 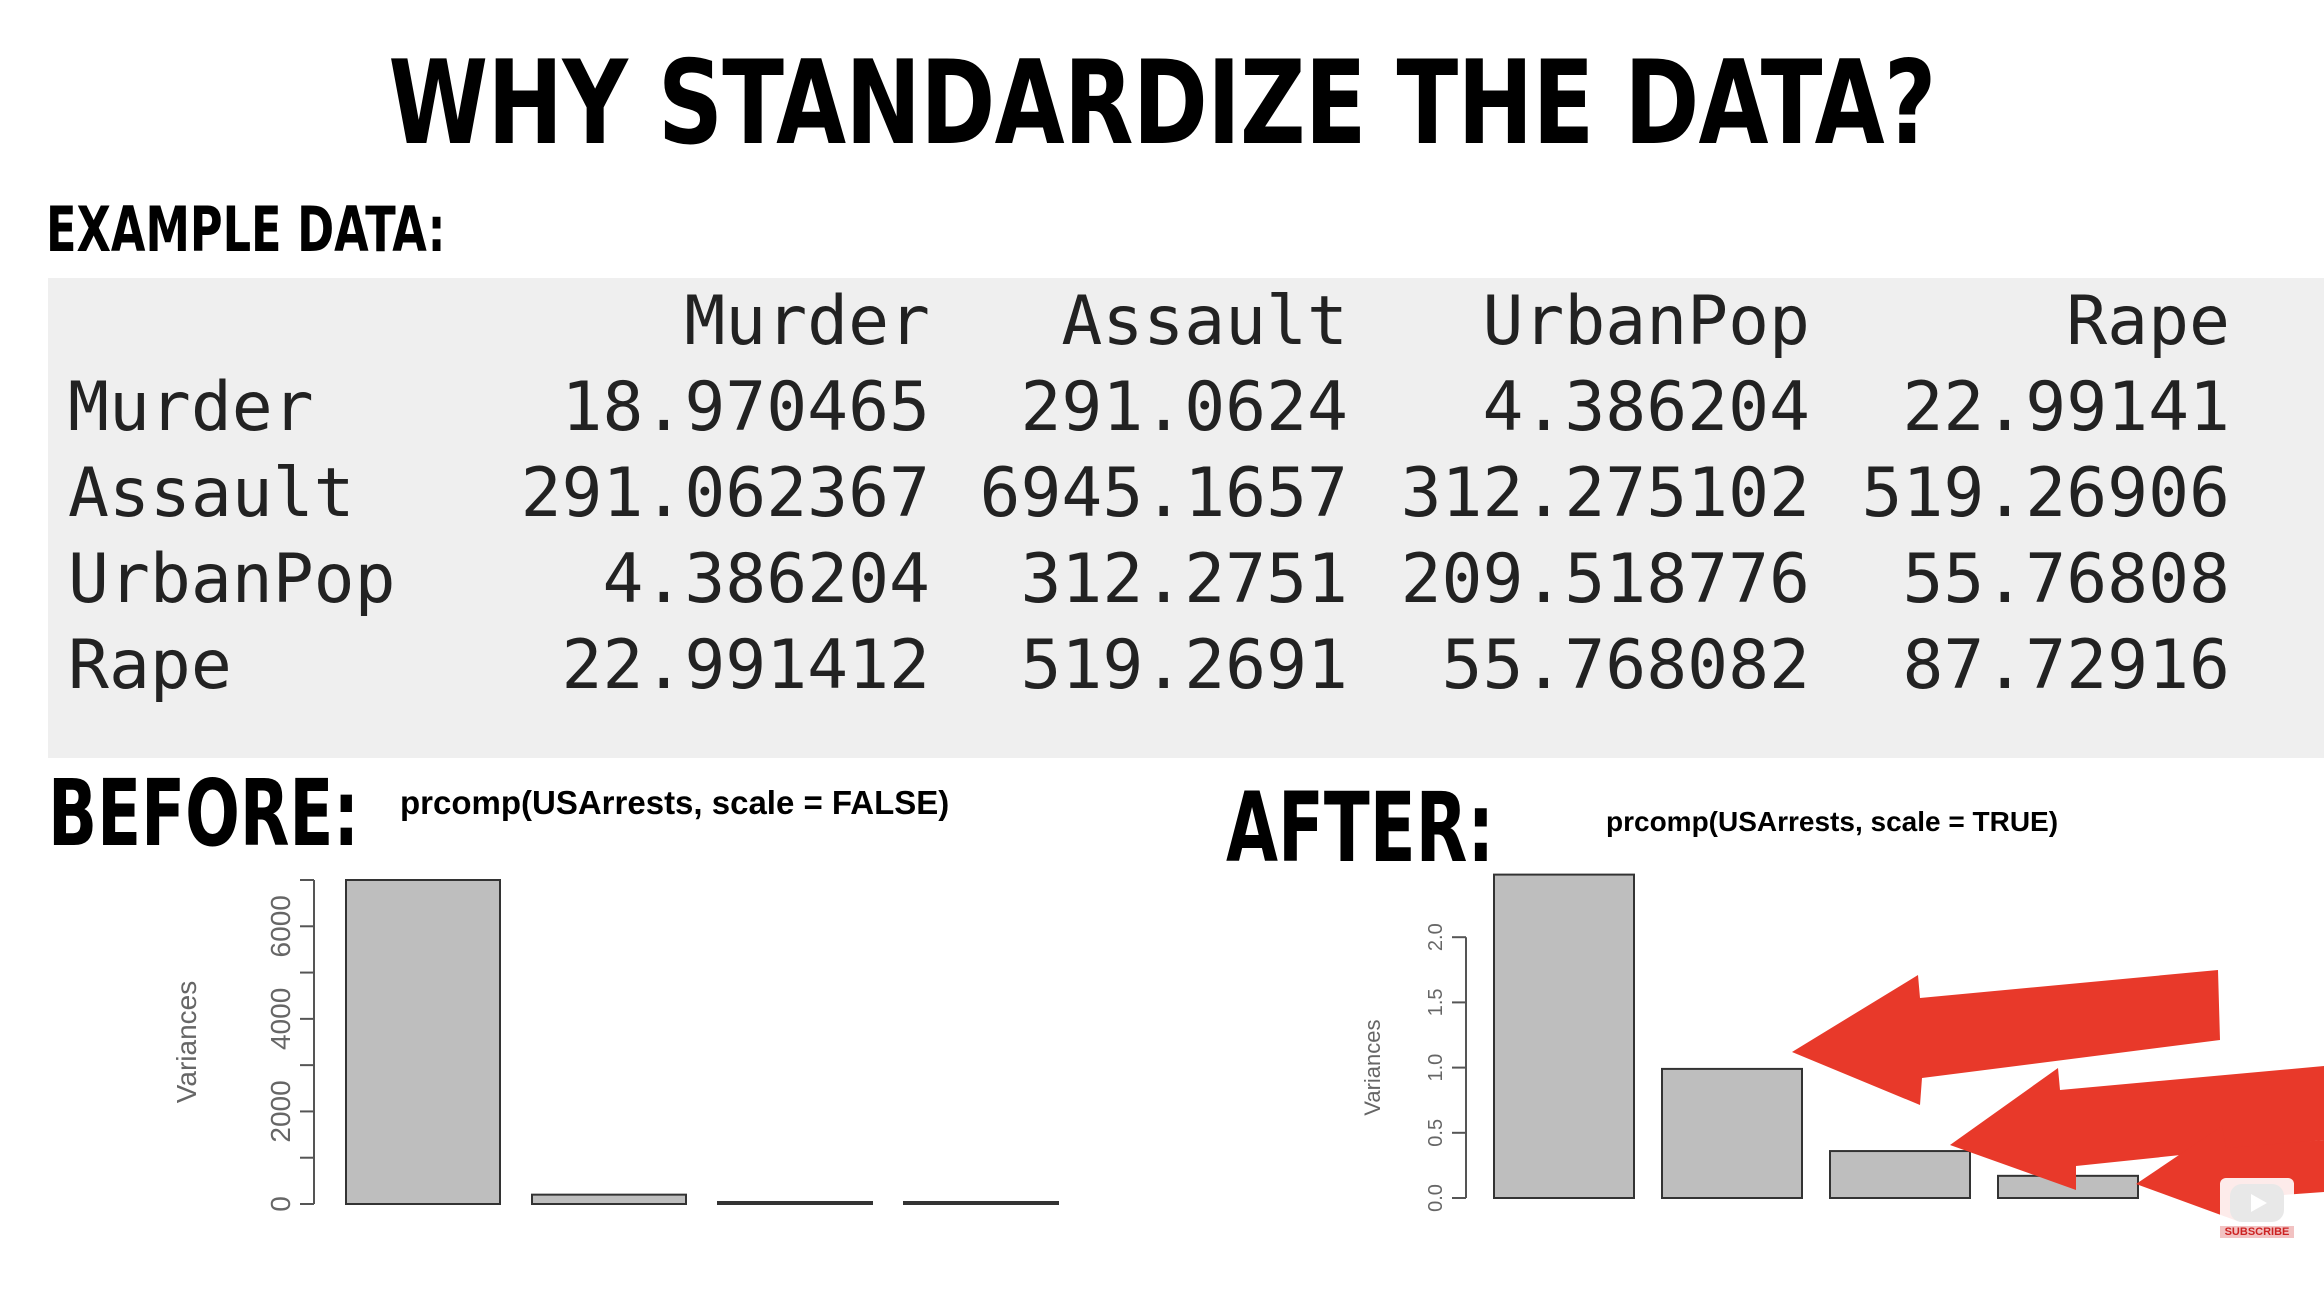 What do you see at coordinates (2045, 493) in the screenshot?
I see `matrix-cell: 519.26906` at bounding box center [2045, 493].